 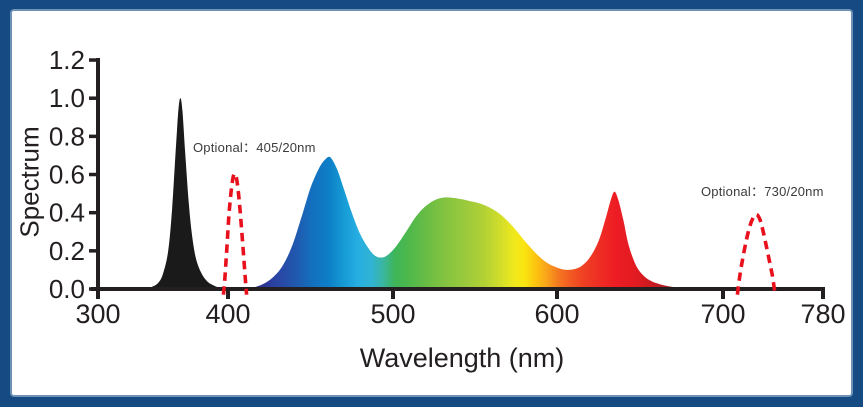 I want to click on x-axis-title: Wavelength (nm), so click(x=462, y=358).